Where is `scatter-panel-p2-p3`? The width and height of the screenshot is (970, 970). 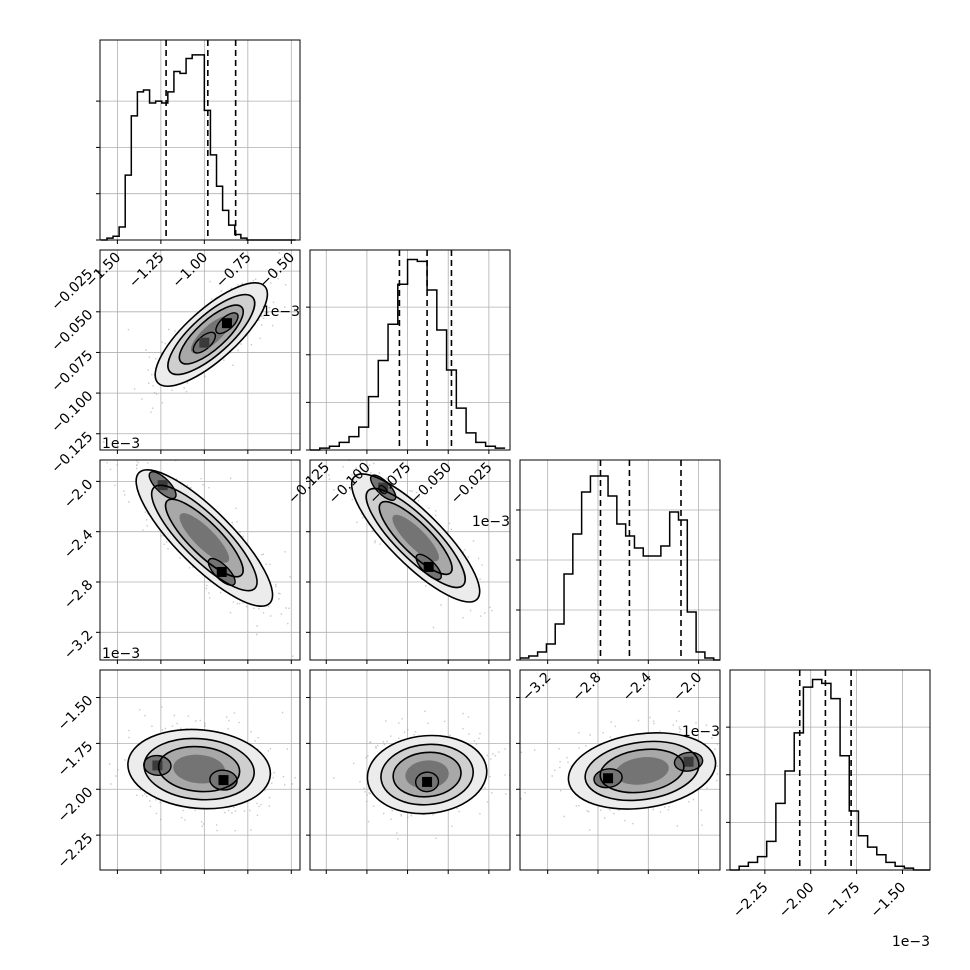
scatter-panel-p2-p3 is located at coordinates (618, 771).